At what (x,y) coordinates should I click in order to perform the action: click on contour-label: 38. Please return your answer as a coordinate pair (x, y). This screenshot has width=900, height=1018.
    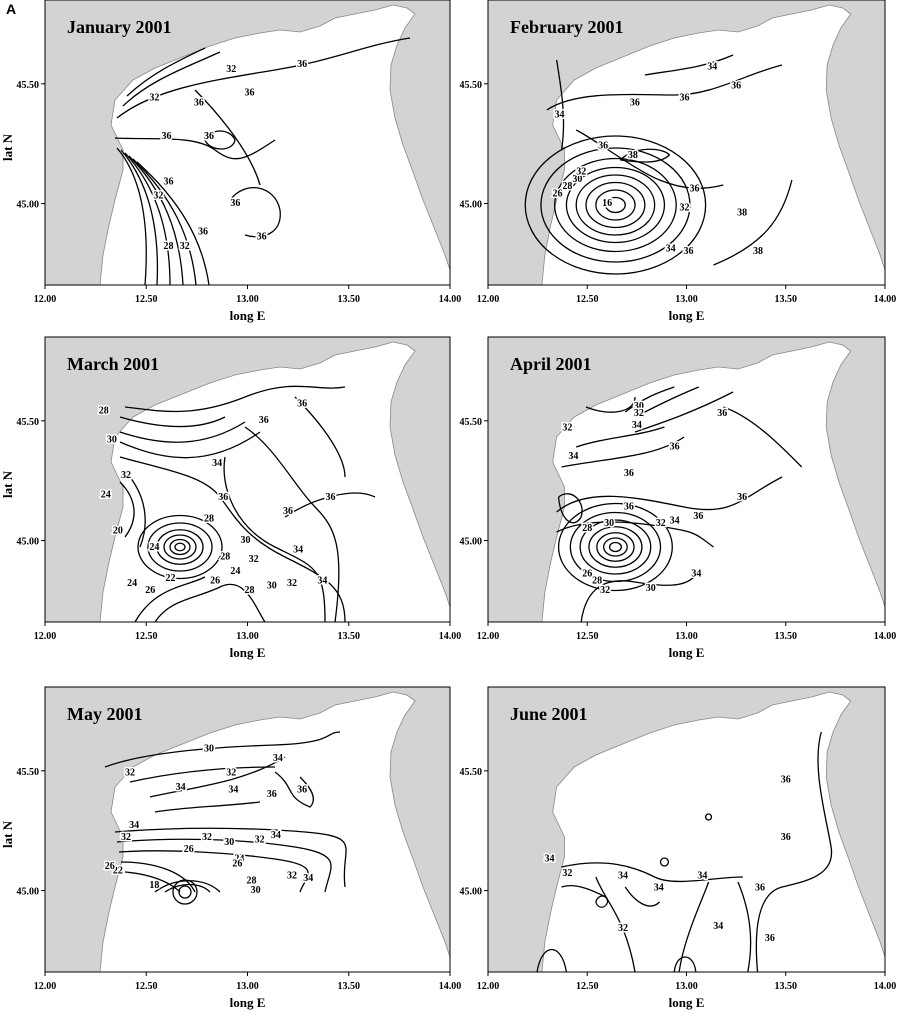
    Looking at the image, I should click on (742, 212).